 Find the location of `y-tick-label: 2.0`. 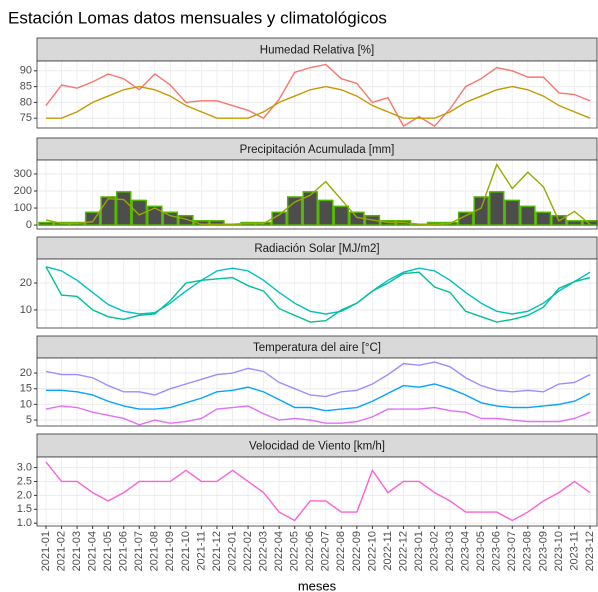

y-tick-label: 2.0 is located at coordinates (24, 495).